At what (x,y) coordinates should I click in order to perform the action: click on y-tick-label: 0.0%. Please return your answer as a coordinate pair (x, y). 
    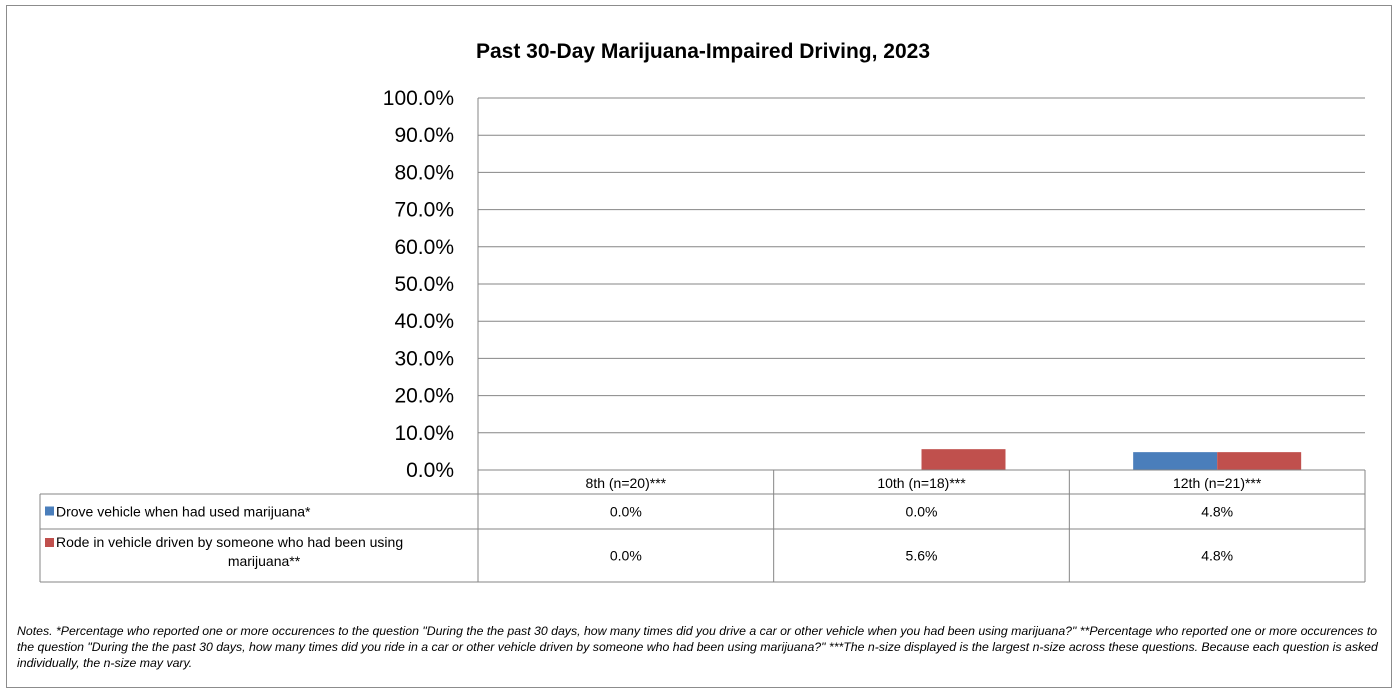
    Looking at the image, I should click on (430, 470).